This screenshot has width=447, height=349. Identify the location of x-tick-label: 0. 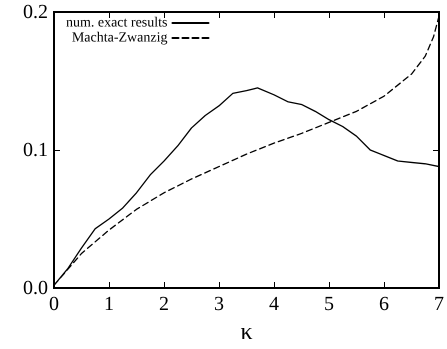
(54, 304).